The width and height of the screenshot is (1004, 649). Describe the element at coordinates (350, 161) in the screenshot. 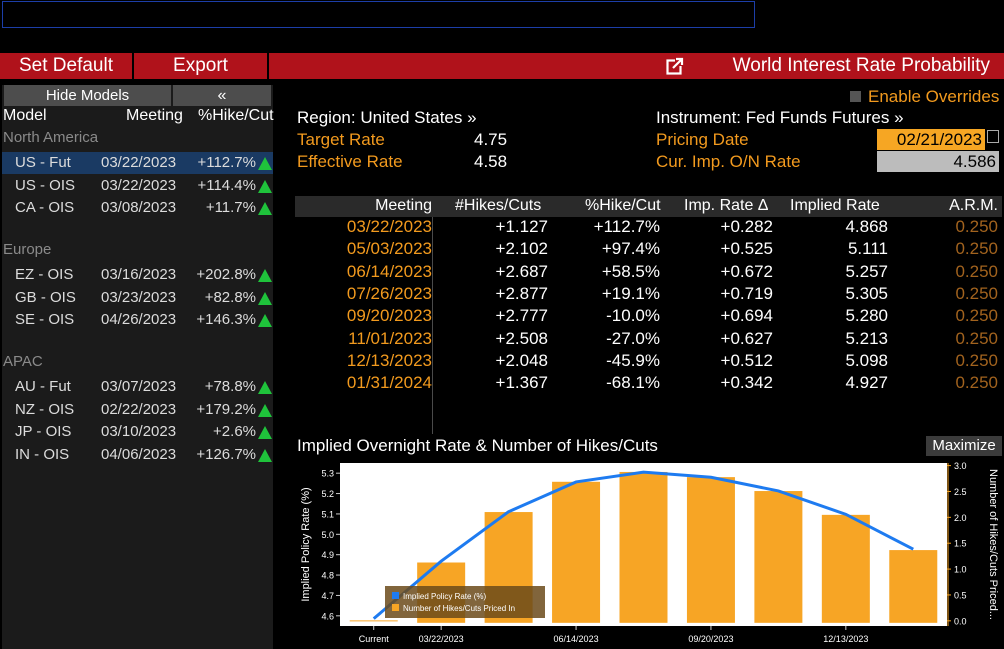

I see `effective-rate-label: Effective Rate` at that location.